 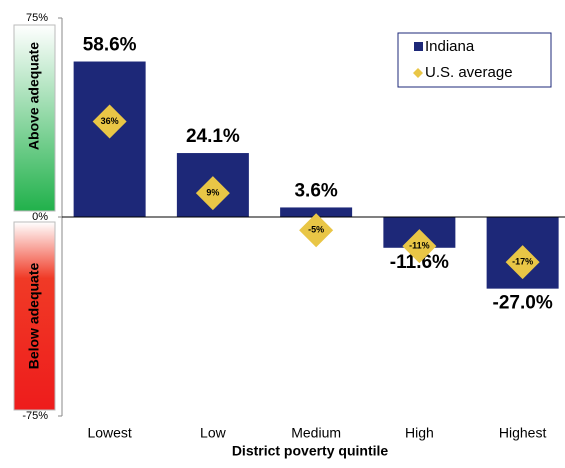 I want to click on marker-label: -11%, so click(x=419, y=246).